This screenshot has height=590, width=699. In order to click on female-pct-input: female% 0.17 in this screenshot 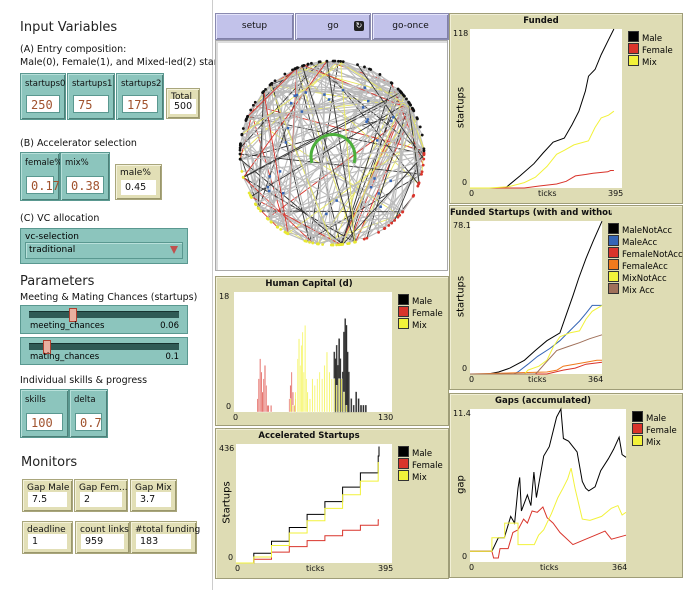, I will do `click(41, 176)`.